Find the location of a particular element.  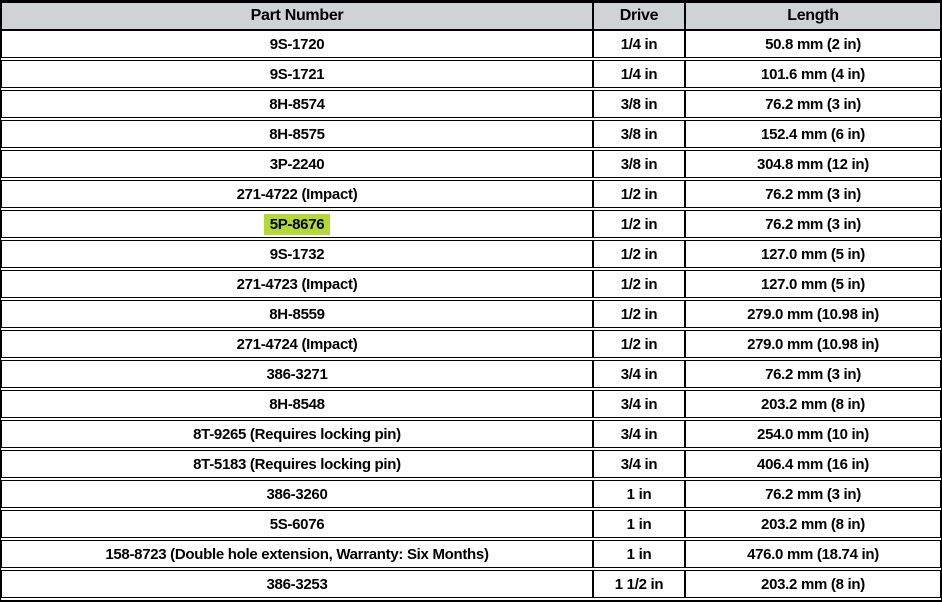

length-cell: 152.4 mm (6 in) is located at coordinates (813, 134).